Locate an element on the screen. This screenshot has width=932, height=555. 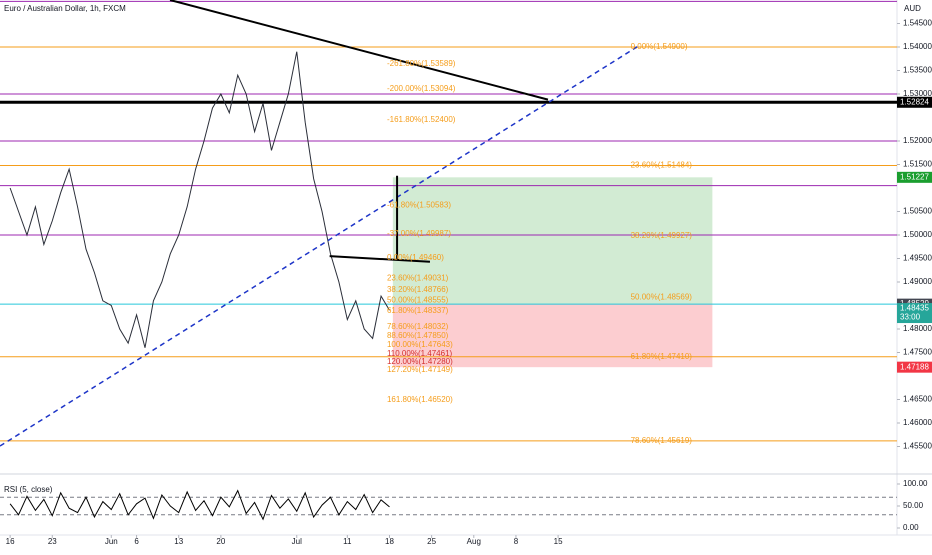
y-tick-label: 1.54500 is located at coordinates (917, 23).